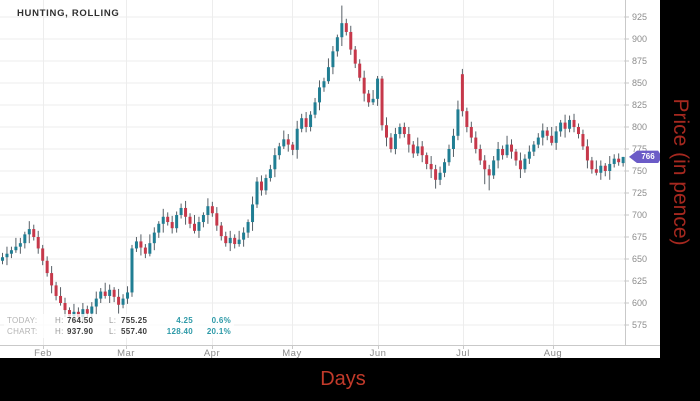  I want to click on y-tick-label: 825, so click(639, 105).